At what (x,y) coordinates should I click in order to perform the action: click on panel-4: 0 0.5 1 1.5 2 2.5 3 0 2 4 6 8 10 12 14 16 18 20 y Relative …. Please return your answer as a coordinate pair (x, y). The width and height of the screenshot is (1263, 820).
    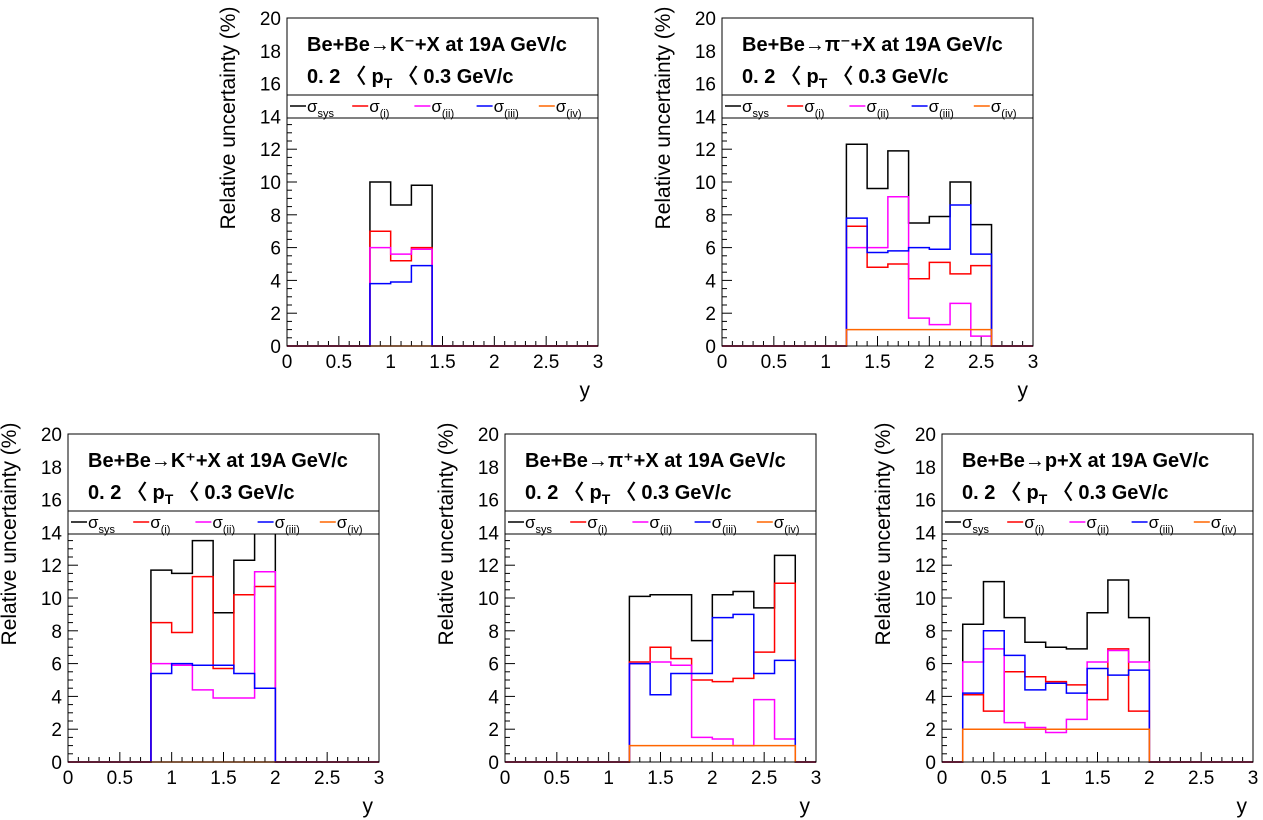
    Looking at the image, I should click on (628, 620).